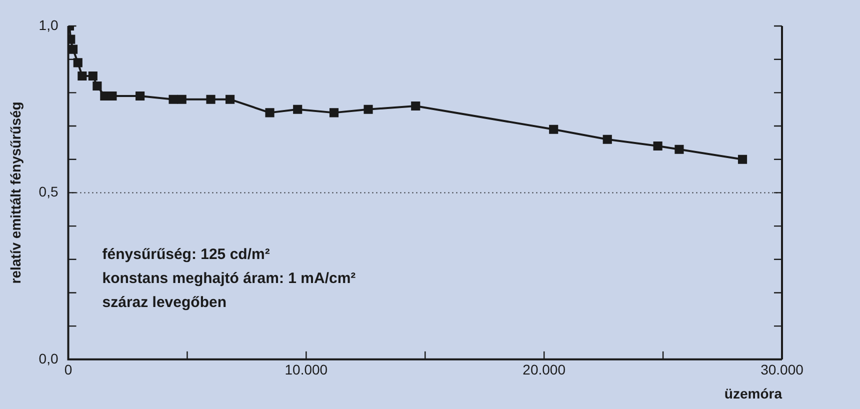  Describe the element at coordinates (306, 370) in the screenshot. I see `x-tick-label: 10.000` at that location.